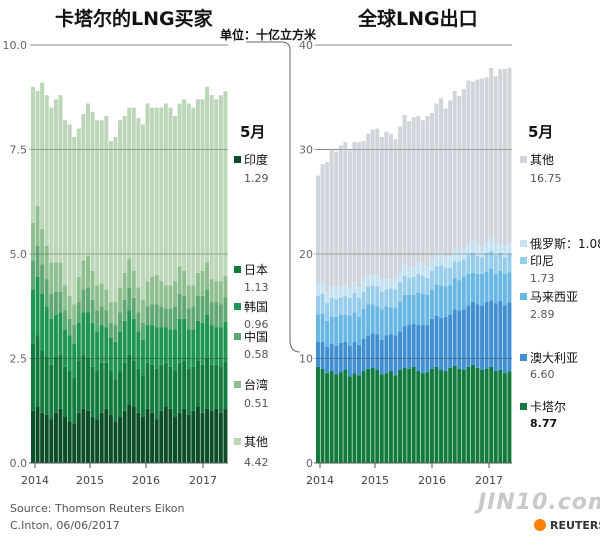  Describe the element at coordinates (256, 442) in the screenshot. I see `legend-series-name: 其他` at that location.